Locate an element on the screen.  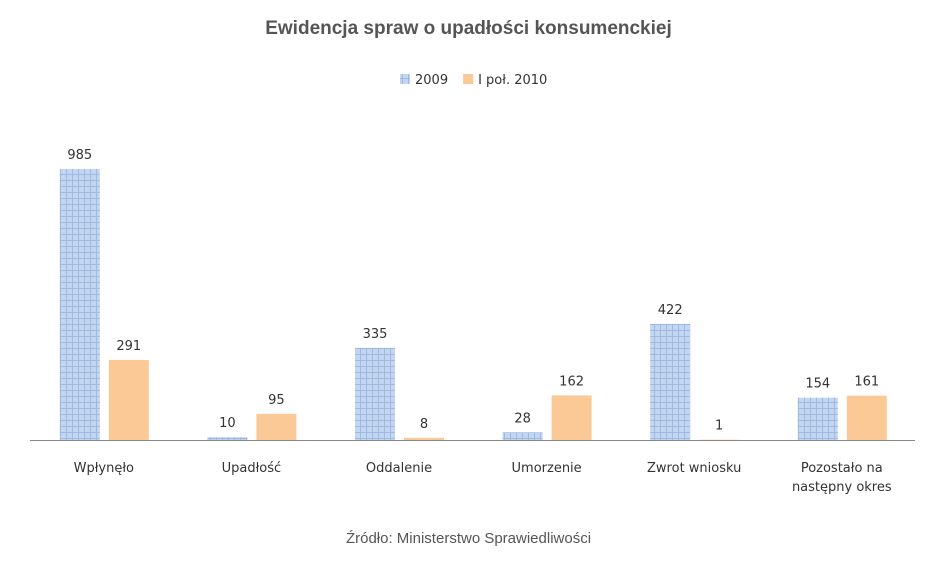
x-tick-label: Zwrot wniosku is located at coordinates (694, 468).